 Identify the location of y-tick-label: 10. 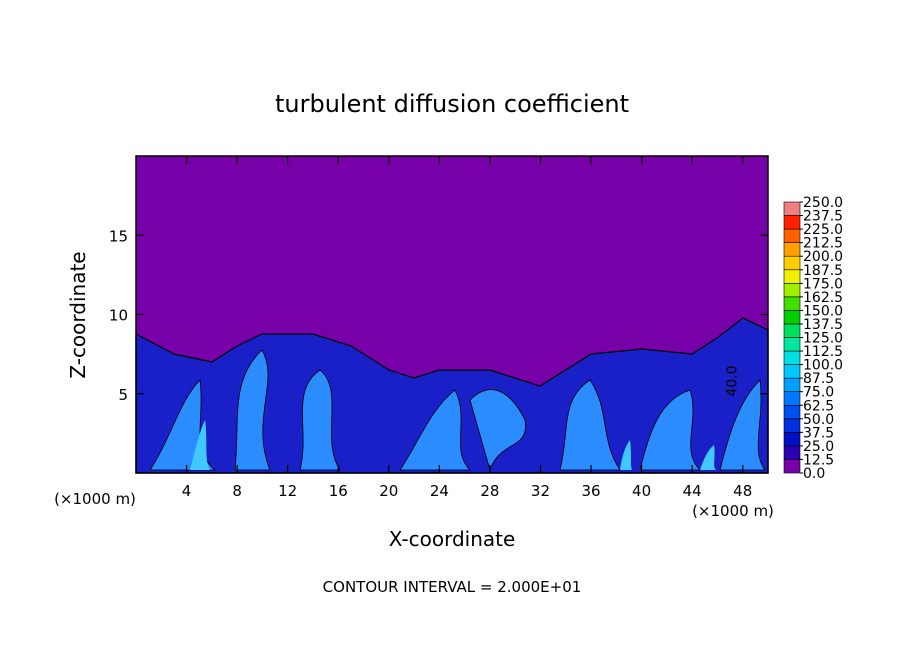
(118, 316).